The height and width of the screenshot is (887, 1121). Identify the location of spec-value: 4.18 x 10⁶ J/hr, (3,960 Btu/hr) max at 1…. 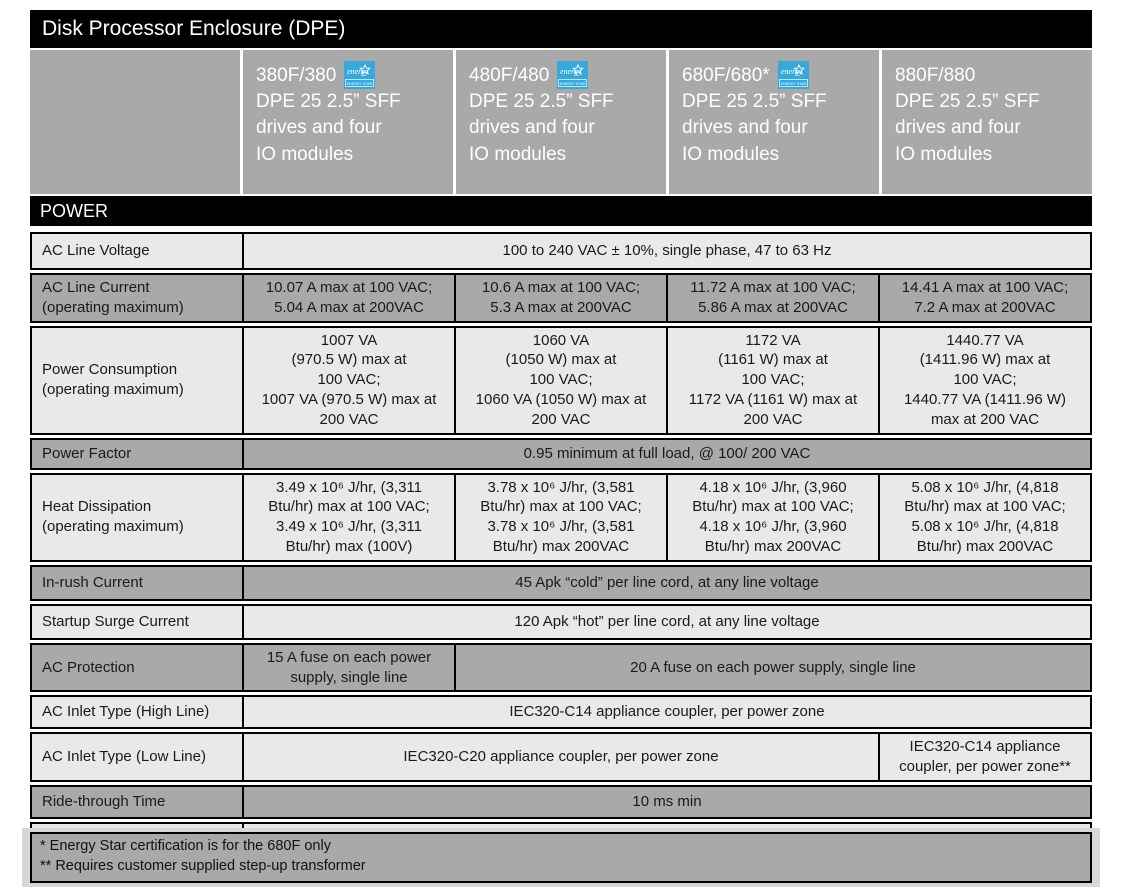
(772, 517).